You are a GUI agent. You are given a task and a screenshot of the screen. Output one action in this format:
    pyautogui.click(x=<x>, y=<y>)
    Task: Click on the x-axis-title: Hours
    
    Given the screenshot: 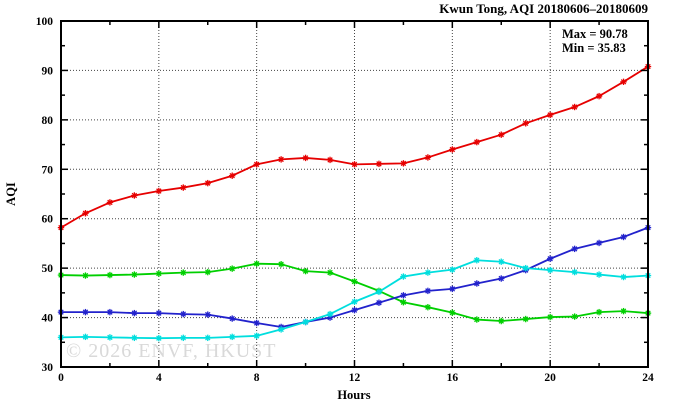 What is the action you would take?
    pyautogui.click(x=353, y=395)
    